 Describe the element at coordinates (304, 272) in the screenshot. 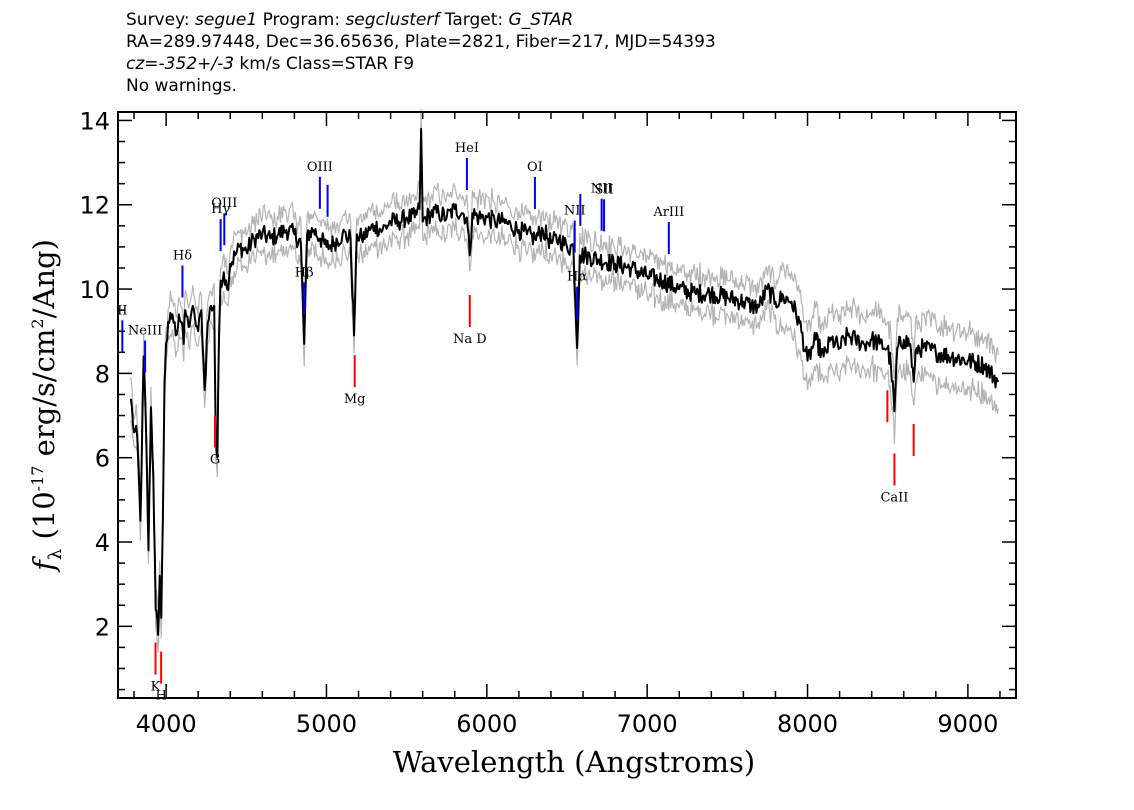

I see `emission-label-5: Hβ` at that location.